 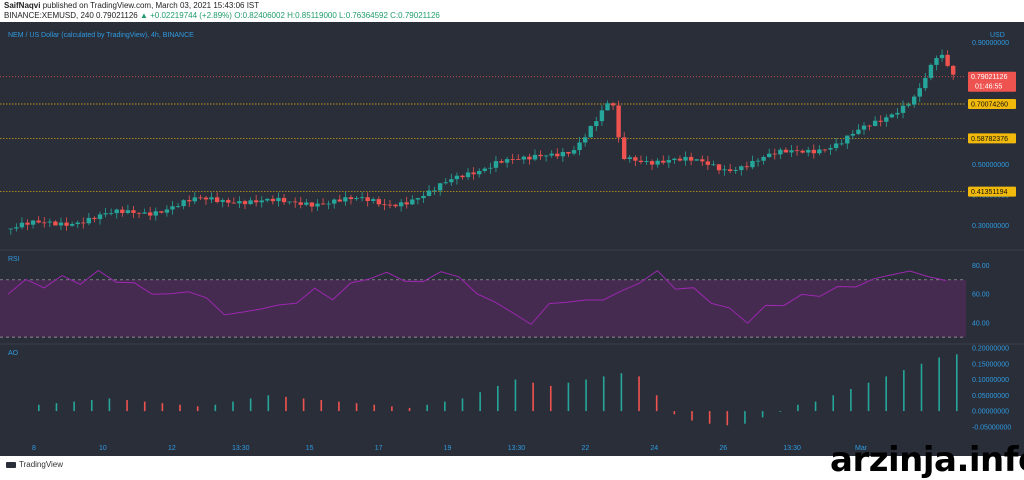 I want to click on tradingview-logo-icon, so click(x=11, y=464).